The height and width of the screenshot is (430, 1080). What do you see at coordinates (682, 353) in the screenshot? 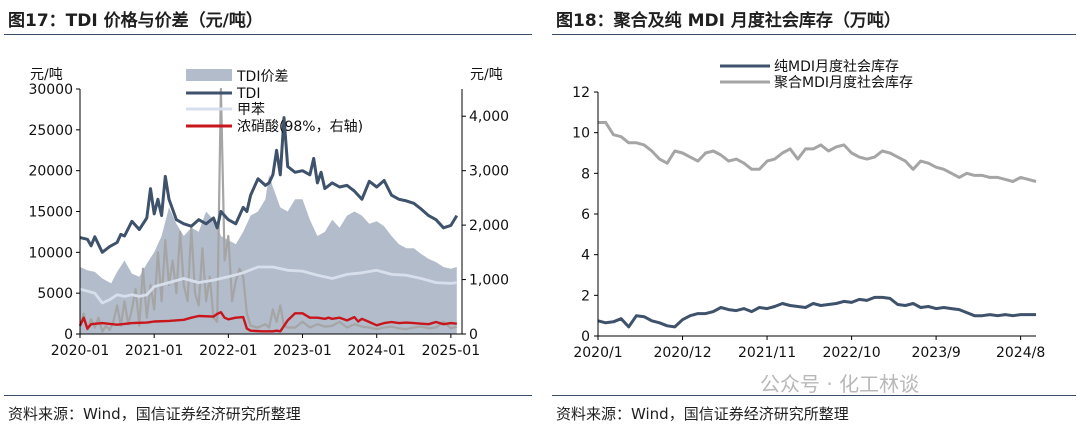
I see `x-tick-label: 2020/12` at bounding box center [682, 353].